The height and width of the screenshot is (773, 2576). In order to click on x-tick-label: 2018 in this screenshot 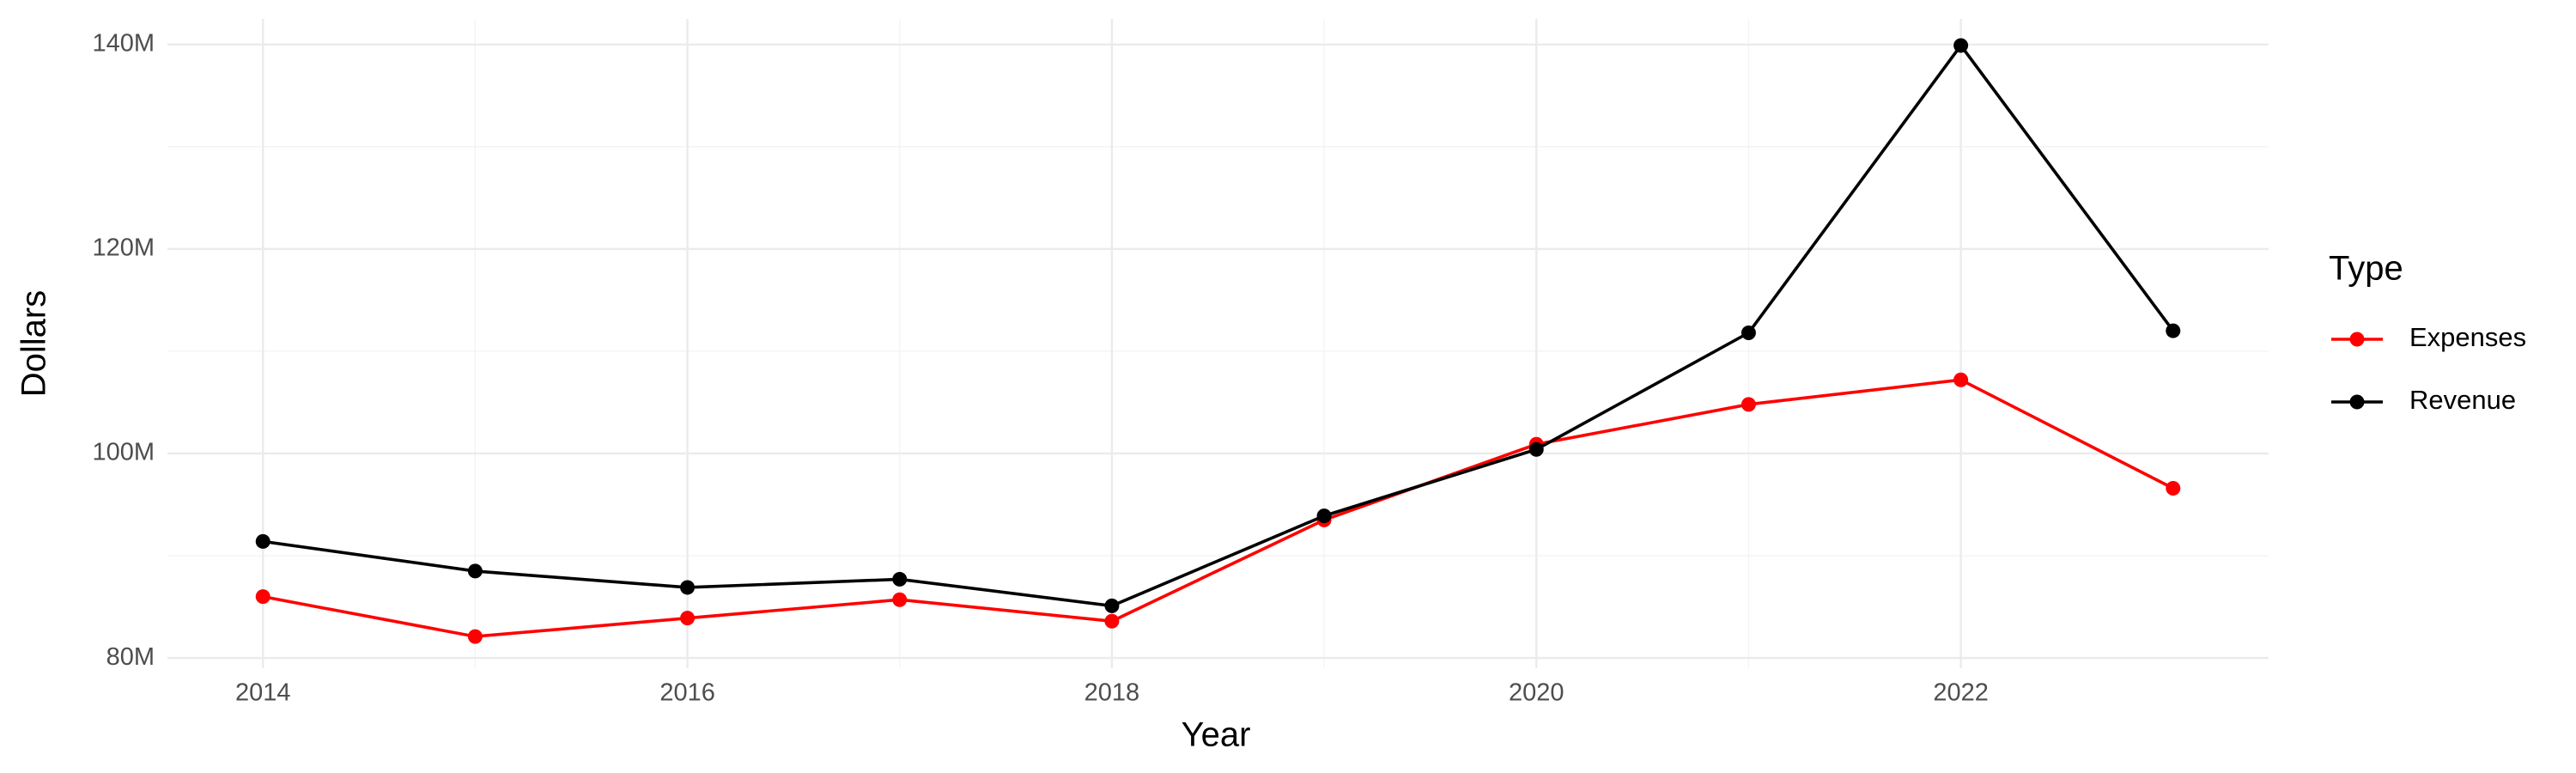, I will do `click(1112, 693)`.